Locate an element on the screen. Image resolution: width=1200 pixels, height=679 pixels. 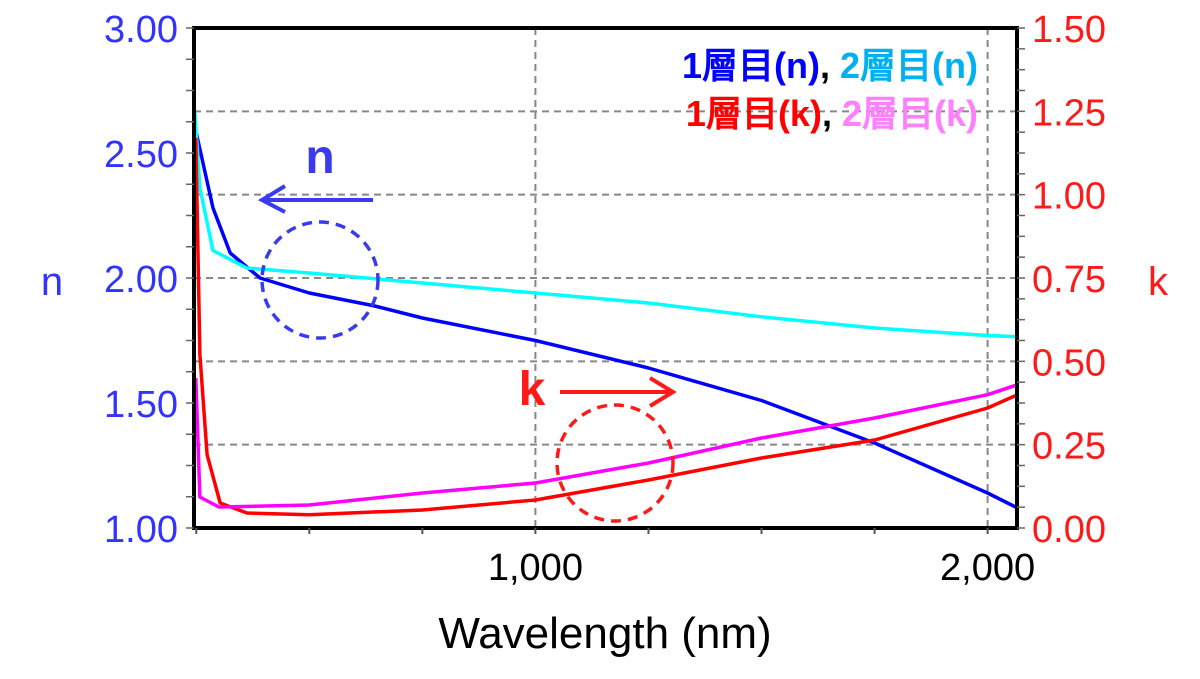
x-tick-label: 1,000 is located at coordinates (535, 568).